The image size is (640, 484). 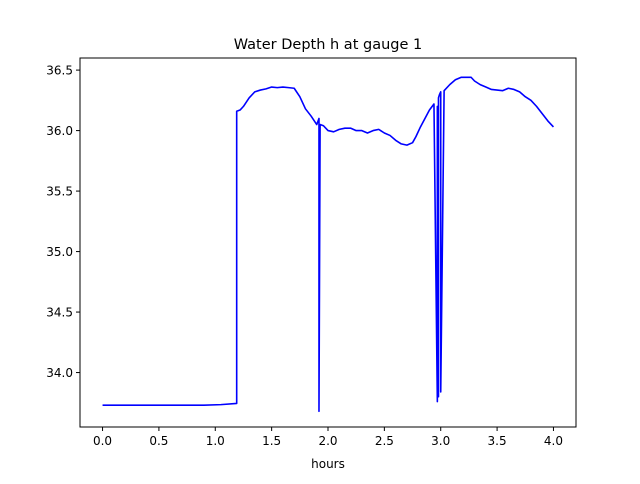 I want to click on y-tick-label: 36.0, so click(x=59, y=131).